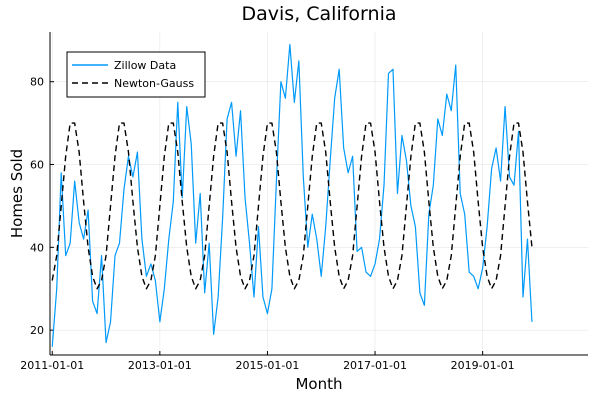  Describe the element at coordinates (160, 365) in the screenshot. I see `x-tick-label: 2013-01-01` at that location.